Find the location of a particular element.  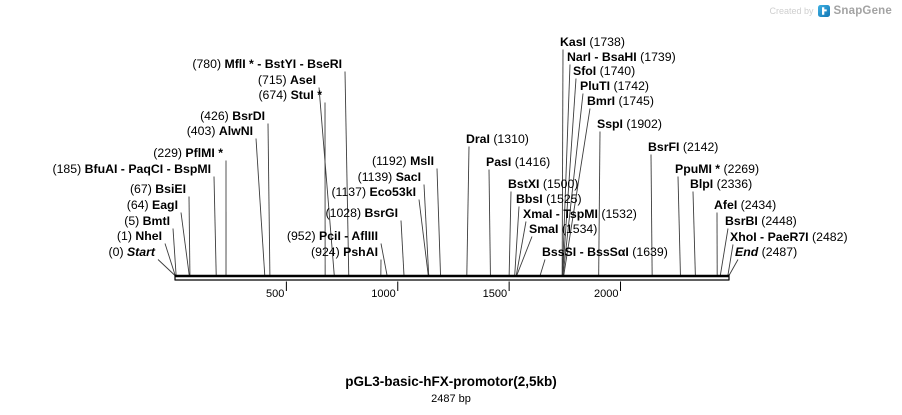

enzyme-position: (1525) is located at coordinates (562, 199).